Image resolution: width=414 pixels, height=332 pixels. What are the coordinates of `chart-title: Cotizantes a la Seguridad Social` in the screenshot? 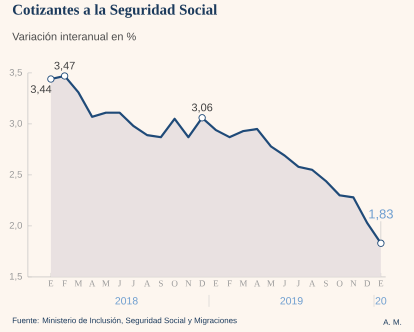 It's located at (115, 11).